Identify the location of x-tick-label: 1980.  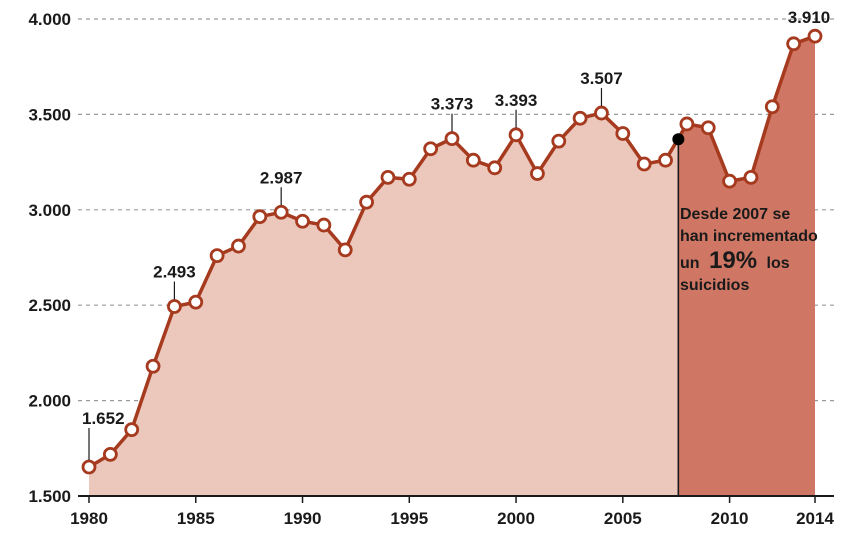
(89, 518).